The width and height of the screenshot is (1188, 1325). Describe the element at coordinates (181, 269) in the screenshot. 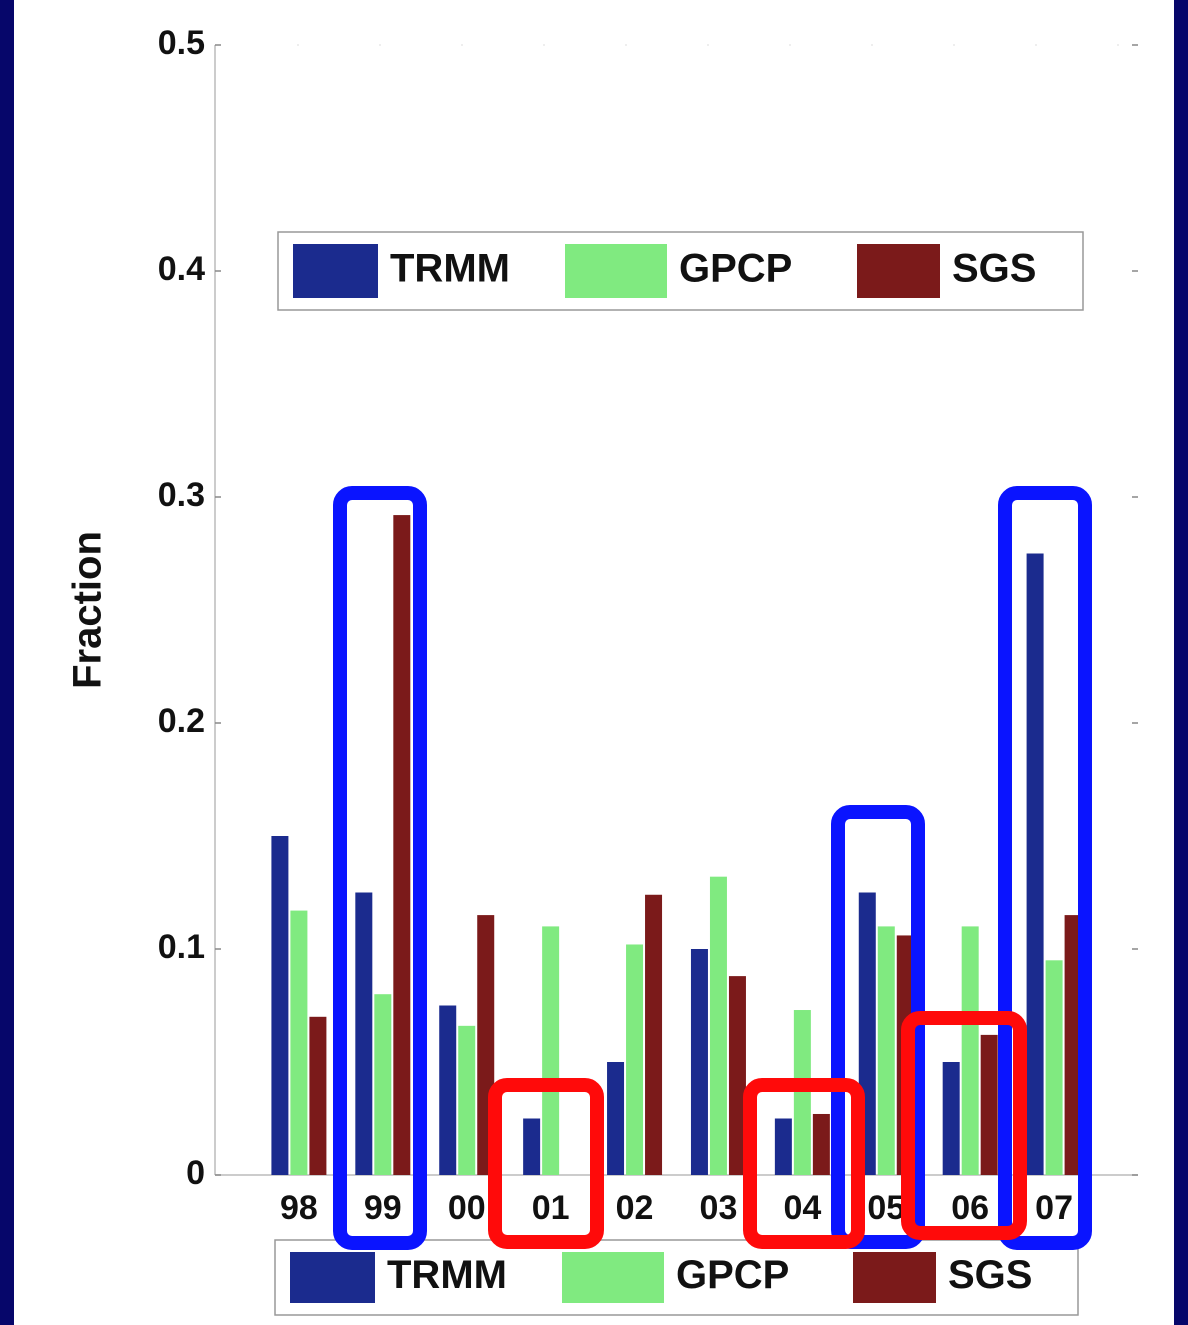

I see `y-tick-label: 0.4` at that location.